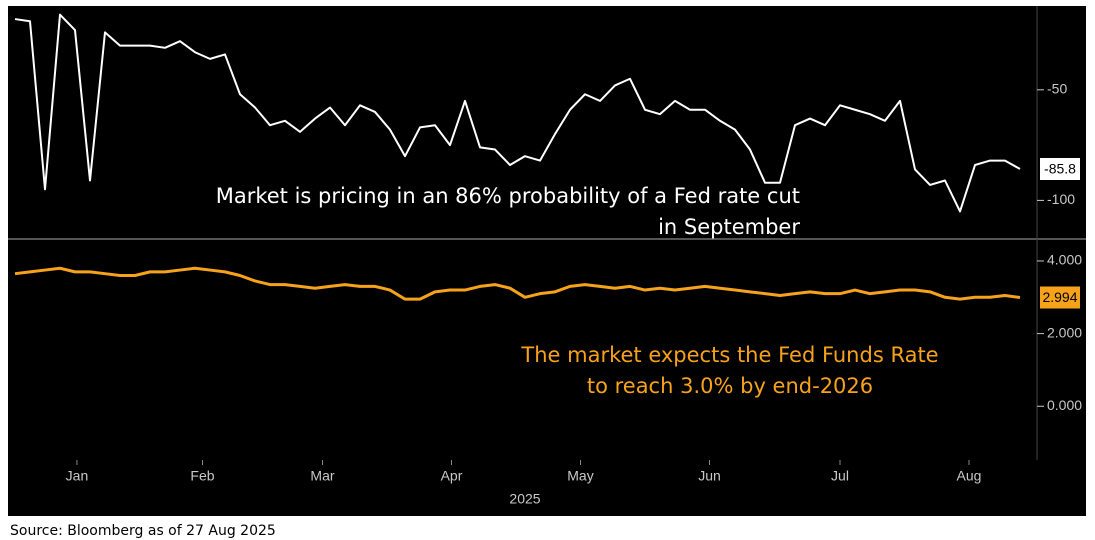 This screenshot has height=540, width=1095. Describe the element at coordinates (452, 476) in the screenshot. I see `x-tick-label: Apr` at that location.